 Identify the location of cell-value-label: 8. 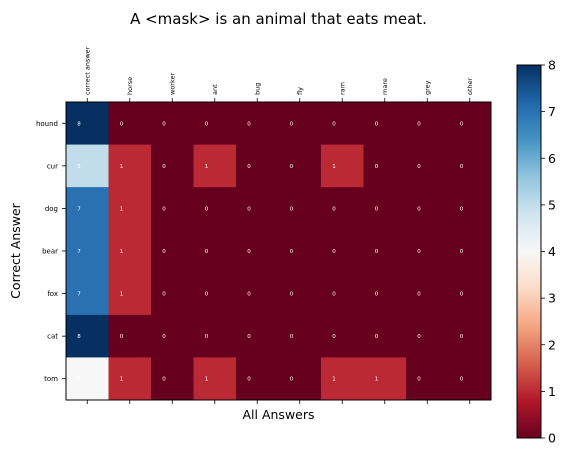
(79, 337).